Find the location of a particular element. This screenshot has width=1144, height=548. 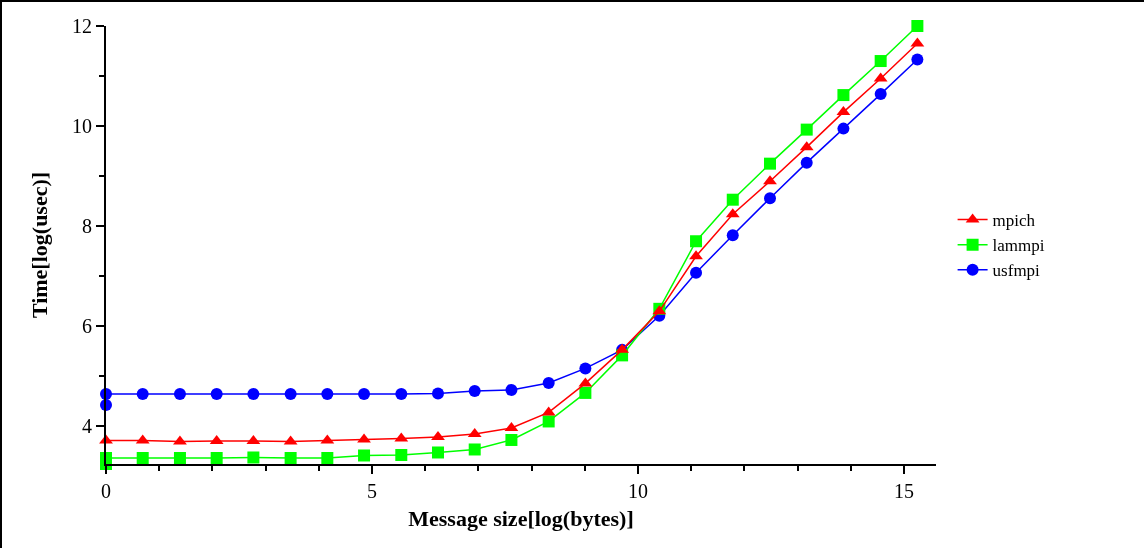

y-axis-title: Time[log(usec)] is located at coordinates (40, 245).